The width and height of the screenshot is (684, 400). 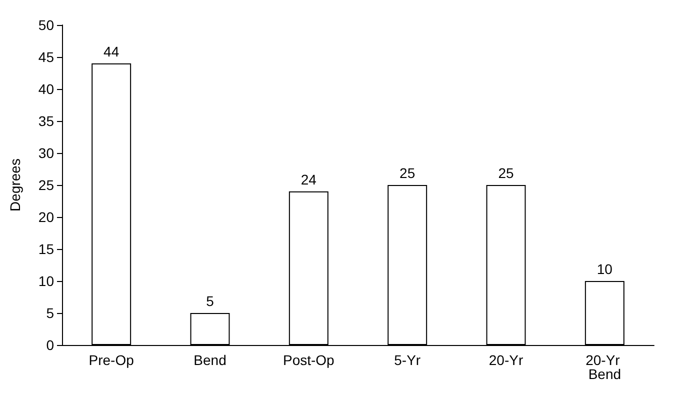 I want to click on y-tick-label: 10, so click(x=46, y=281).